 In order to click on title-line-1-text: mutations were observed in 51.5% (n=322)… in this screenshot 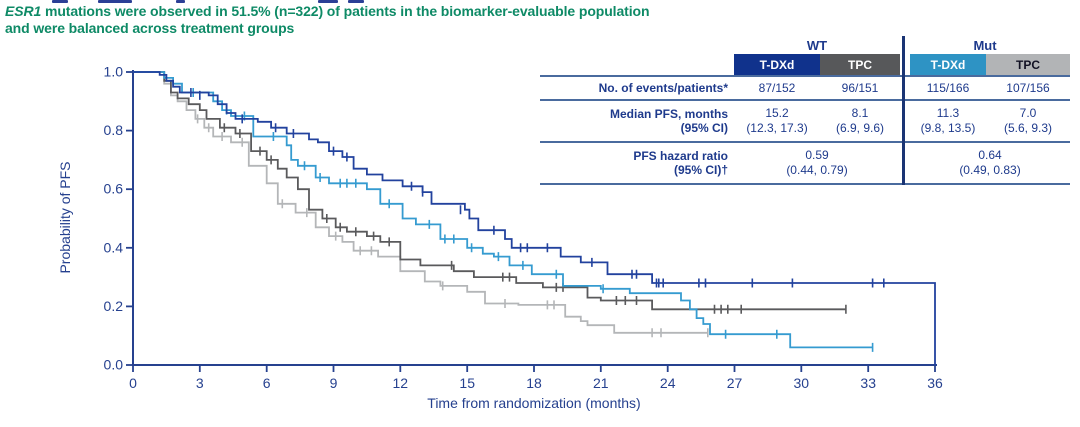, I will do `click(345, 11)`.